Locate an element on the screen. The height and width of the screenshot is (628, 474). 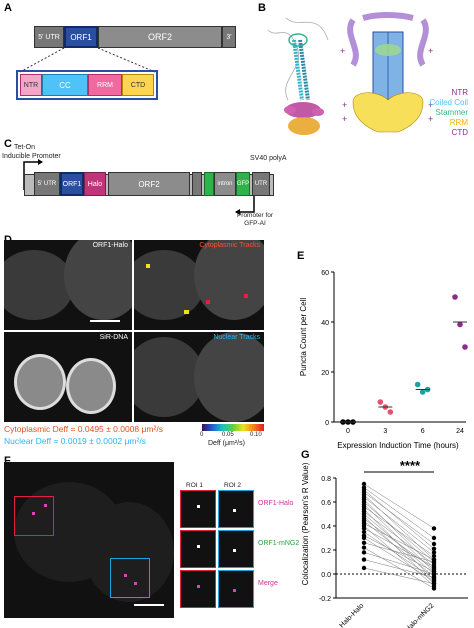
panel-label-g: G is located at coordinates (305, 455).